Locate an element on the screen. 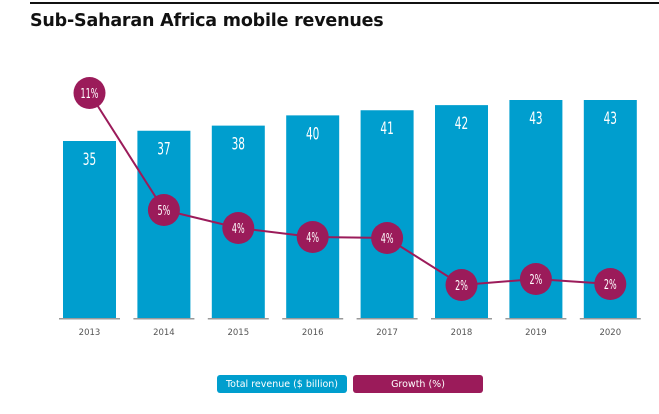 The image size is (659, 414). chart-title: Sub-Saharan Africa mobile revenues is located at coordinates (207, 21).